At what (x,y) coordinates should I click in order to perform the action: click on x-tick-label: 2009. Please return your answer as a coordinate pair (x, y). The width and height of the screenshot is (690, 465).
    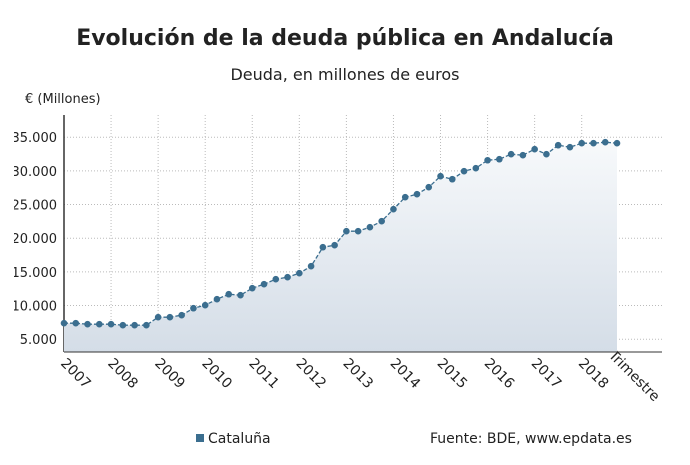
    Looking at the image, I should click on (169, 374).